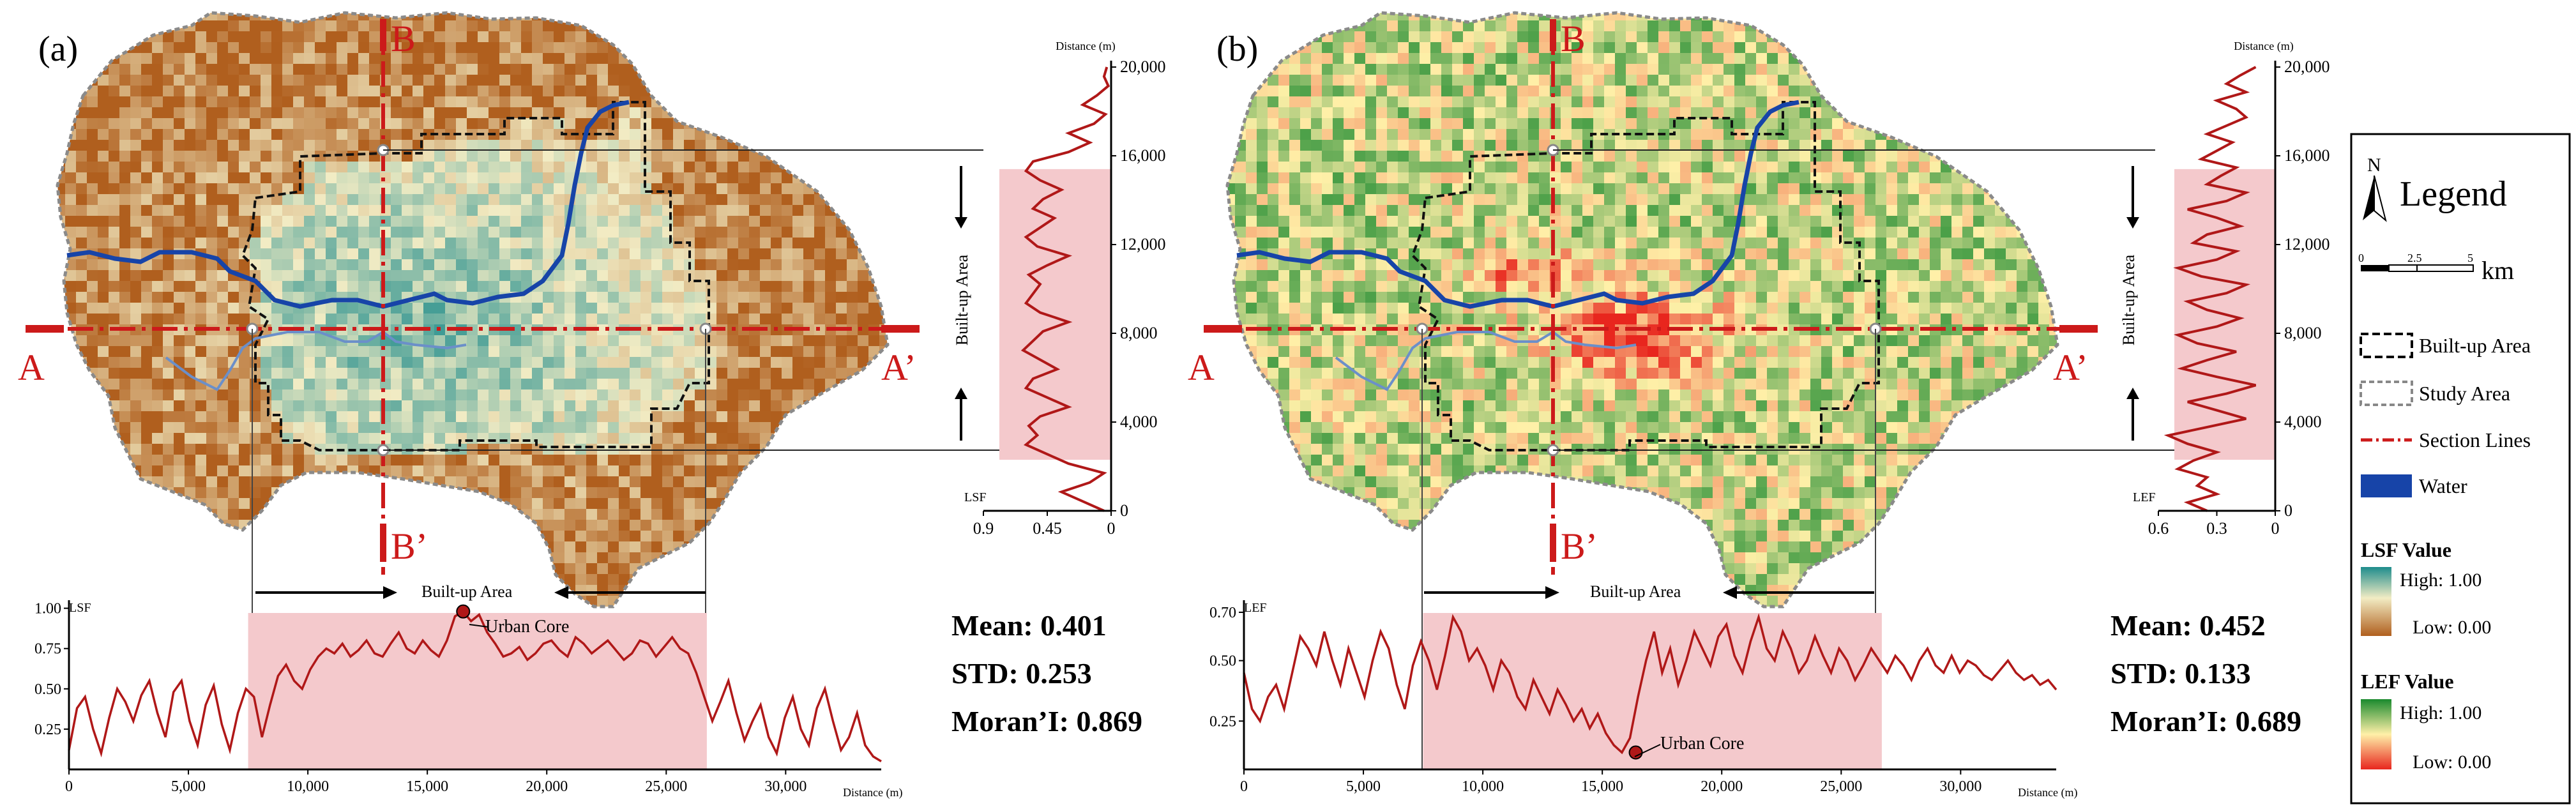  What do you see at coordinates (1046, 721) in the screenshot?
I see `stat-moran-a: Moran’I: 0.869` at bounding box center [1046, 721].